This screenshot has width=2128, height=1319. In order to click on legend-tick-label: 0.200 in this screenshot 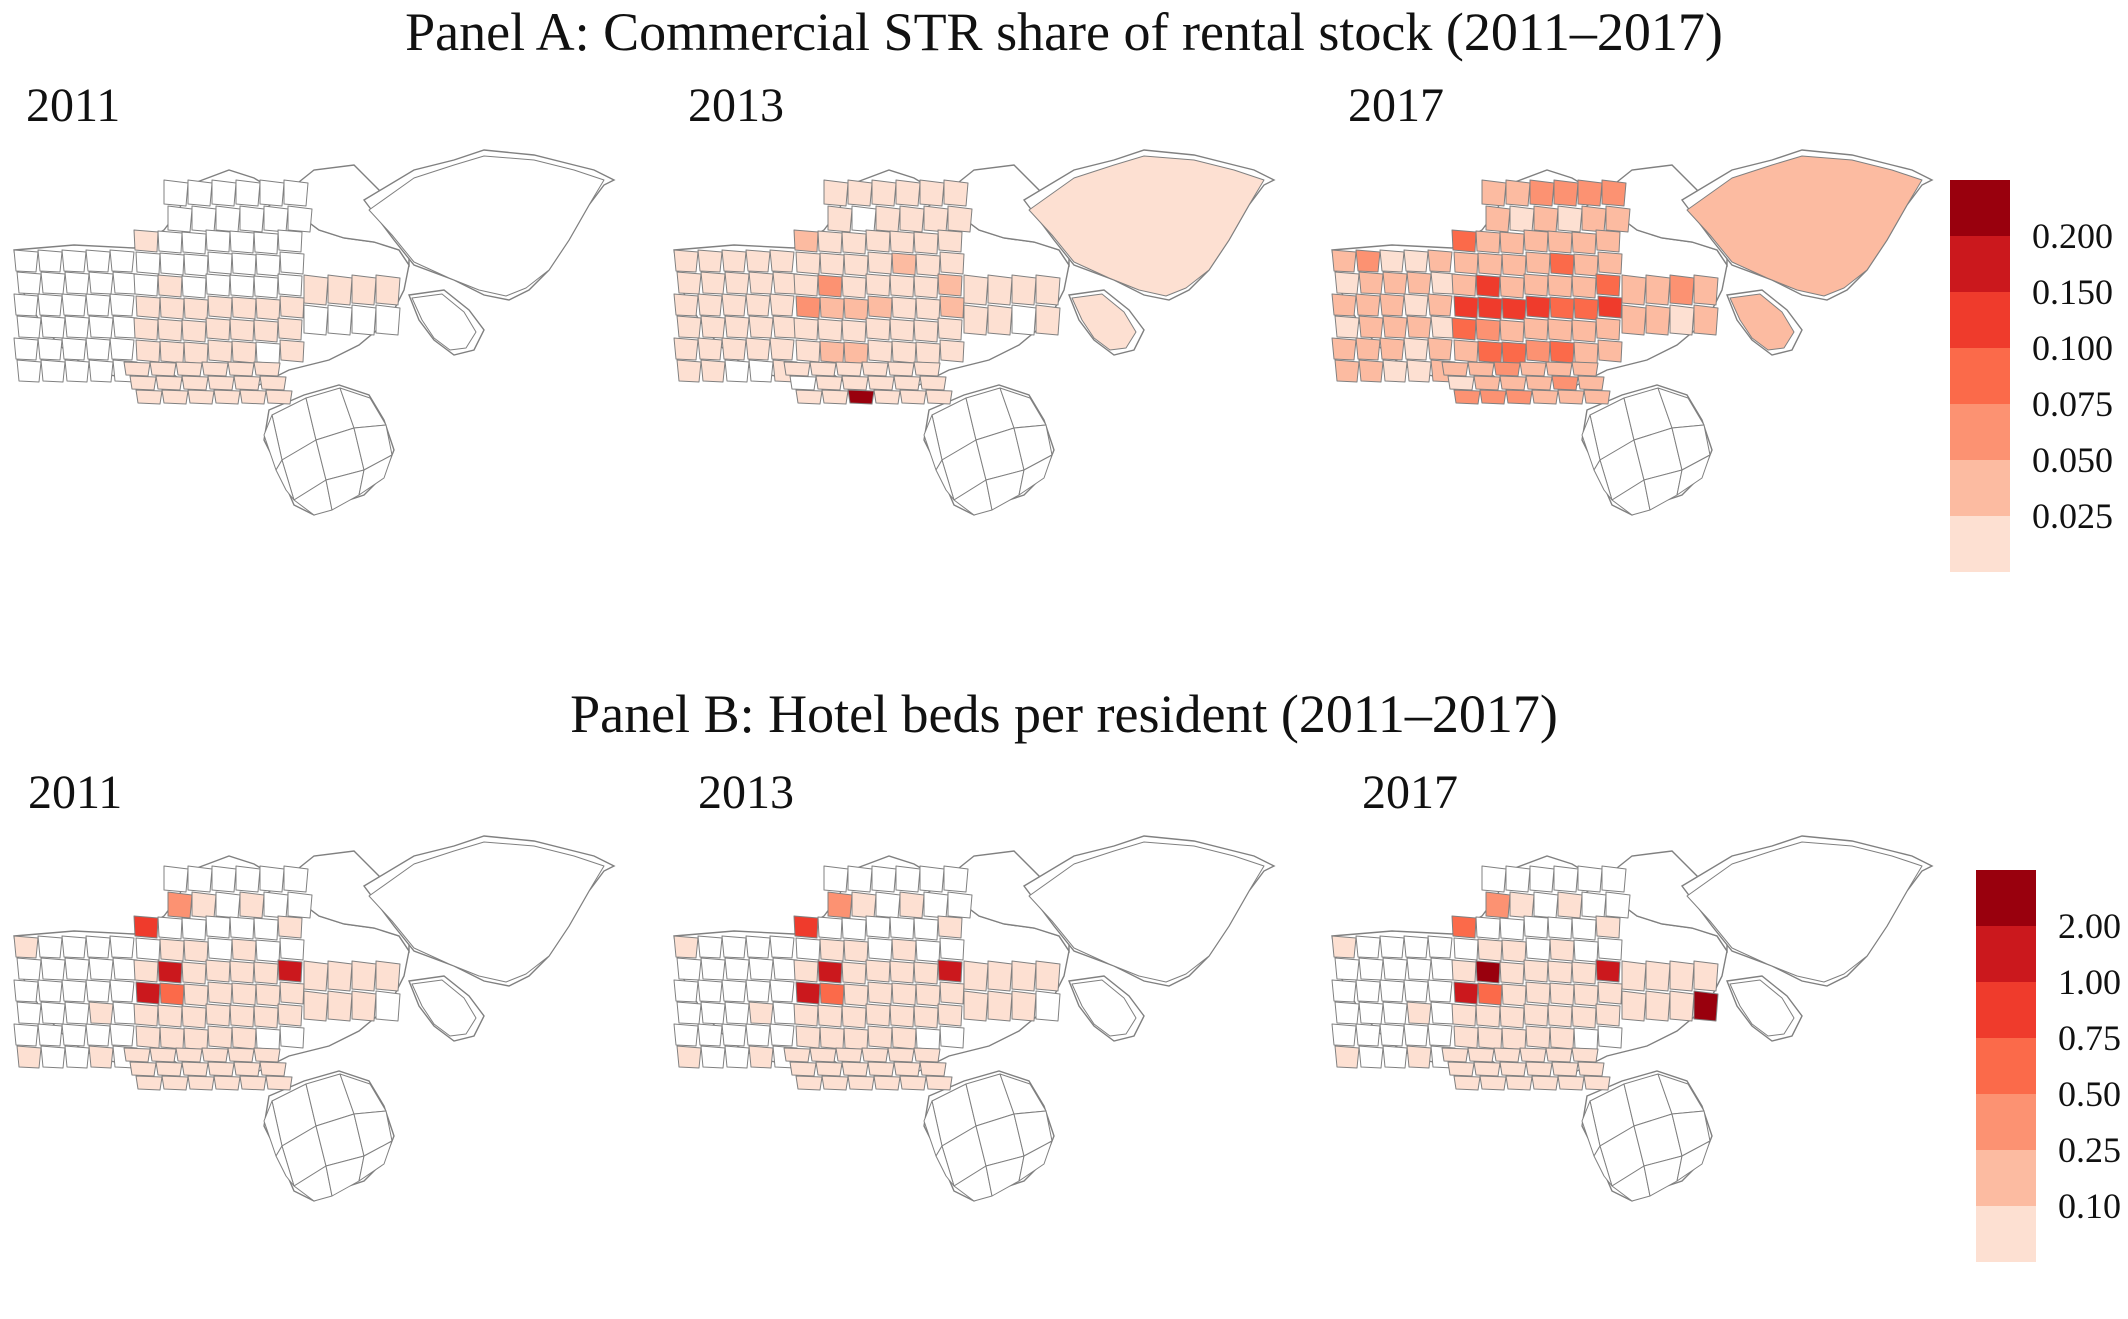, I will do `click(2072, 236)`.